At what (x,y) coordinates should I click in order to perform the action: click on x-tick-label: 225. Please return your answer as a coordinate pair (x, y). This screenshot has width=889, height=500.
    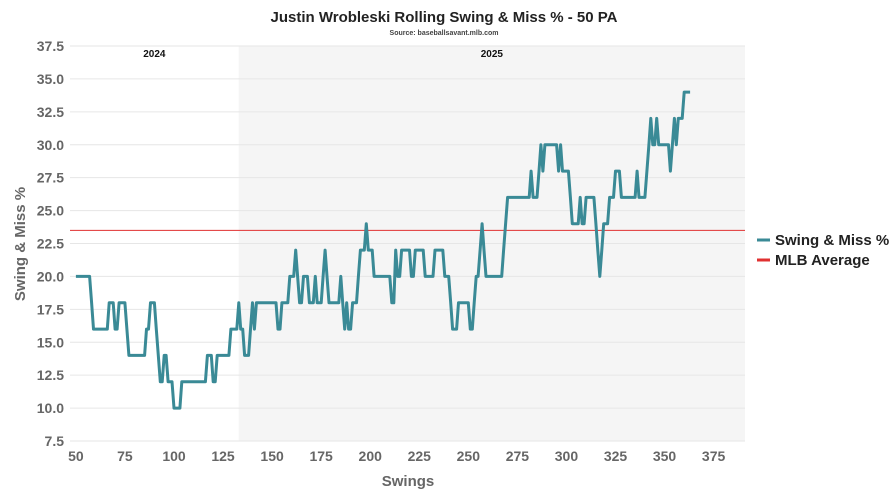
    Looking at the image, I should click on (420, 456).